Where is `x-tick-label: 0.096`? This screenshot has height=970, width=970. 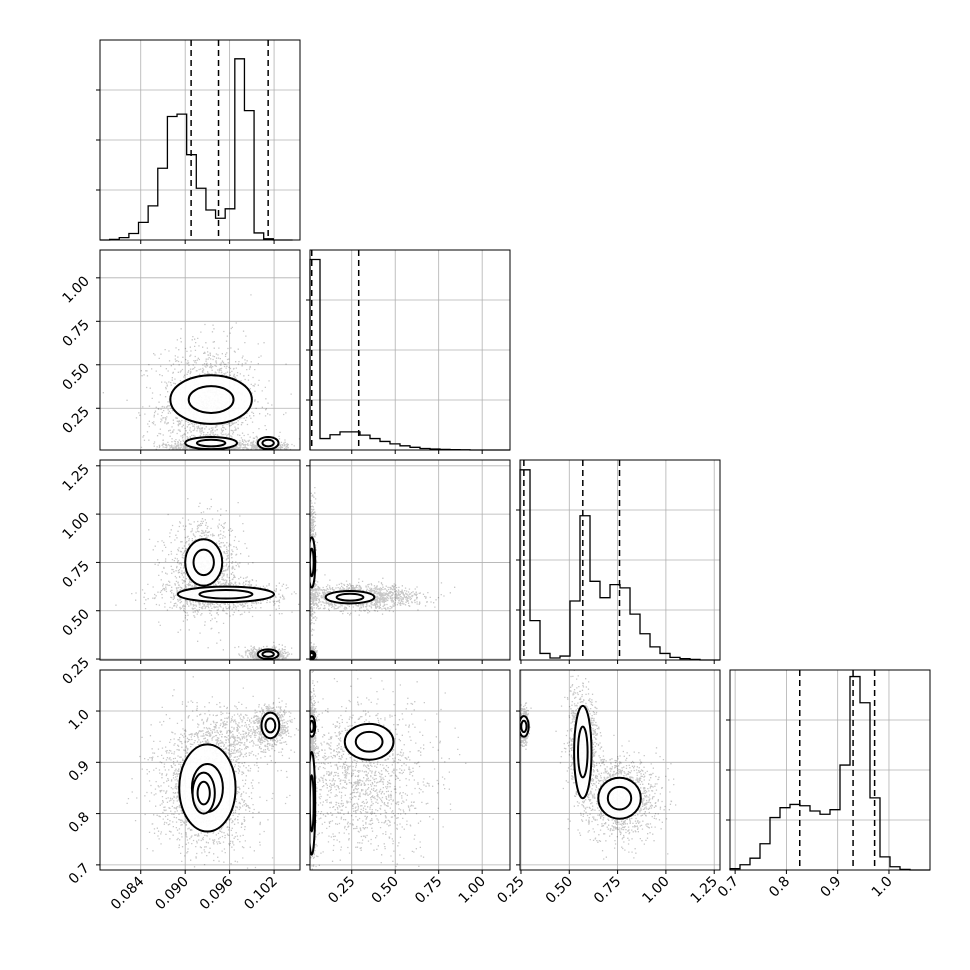 x-tick-label: 0.096 is located at coordinates (217, 893).